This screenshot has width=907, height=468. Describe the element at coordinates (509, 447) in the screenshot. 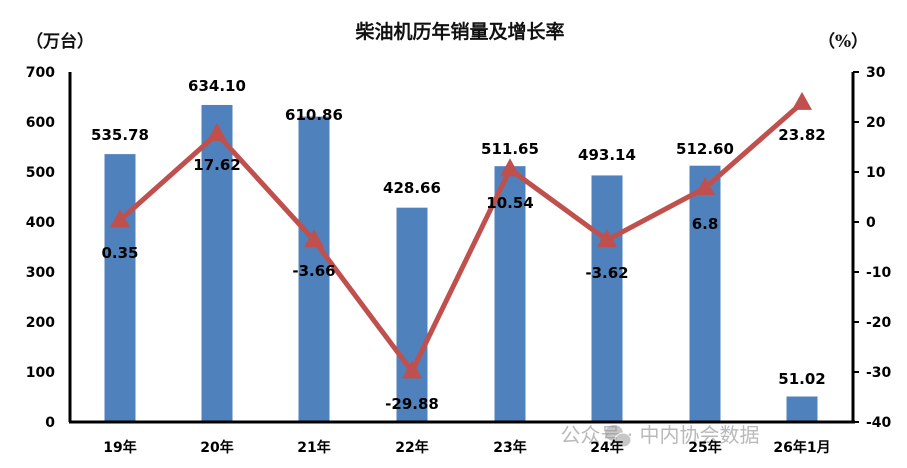

I see `category-label: 23年` at that location.